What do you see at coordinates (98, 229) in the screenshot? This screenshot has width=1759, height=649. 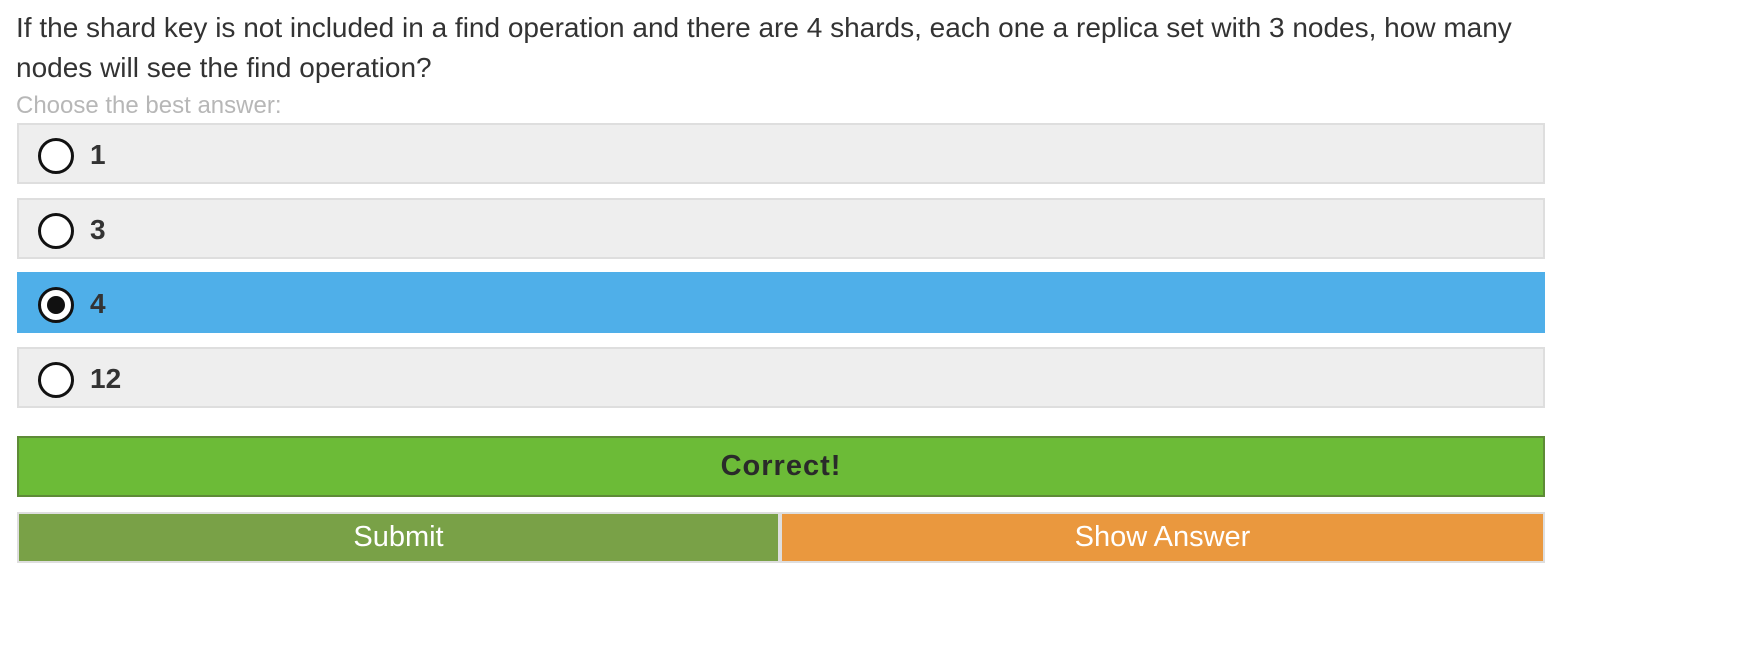 I see `answer-option-label: 3` at bounding box center [98, 229].